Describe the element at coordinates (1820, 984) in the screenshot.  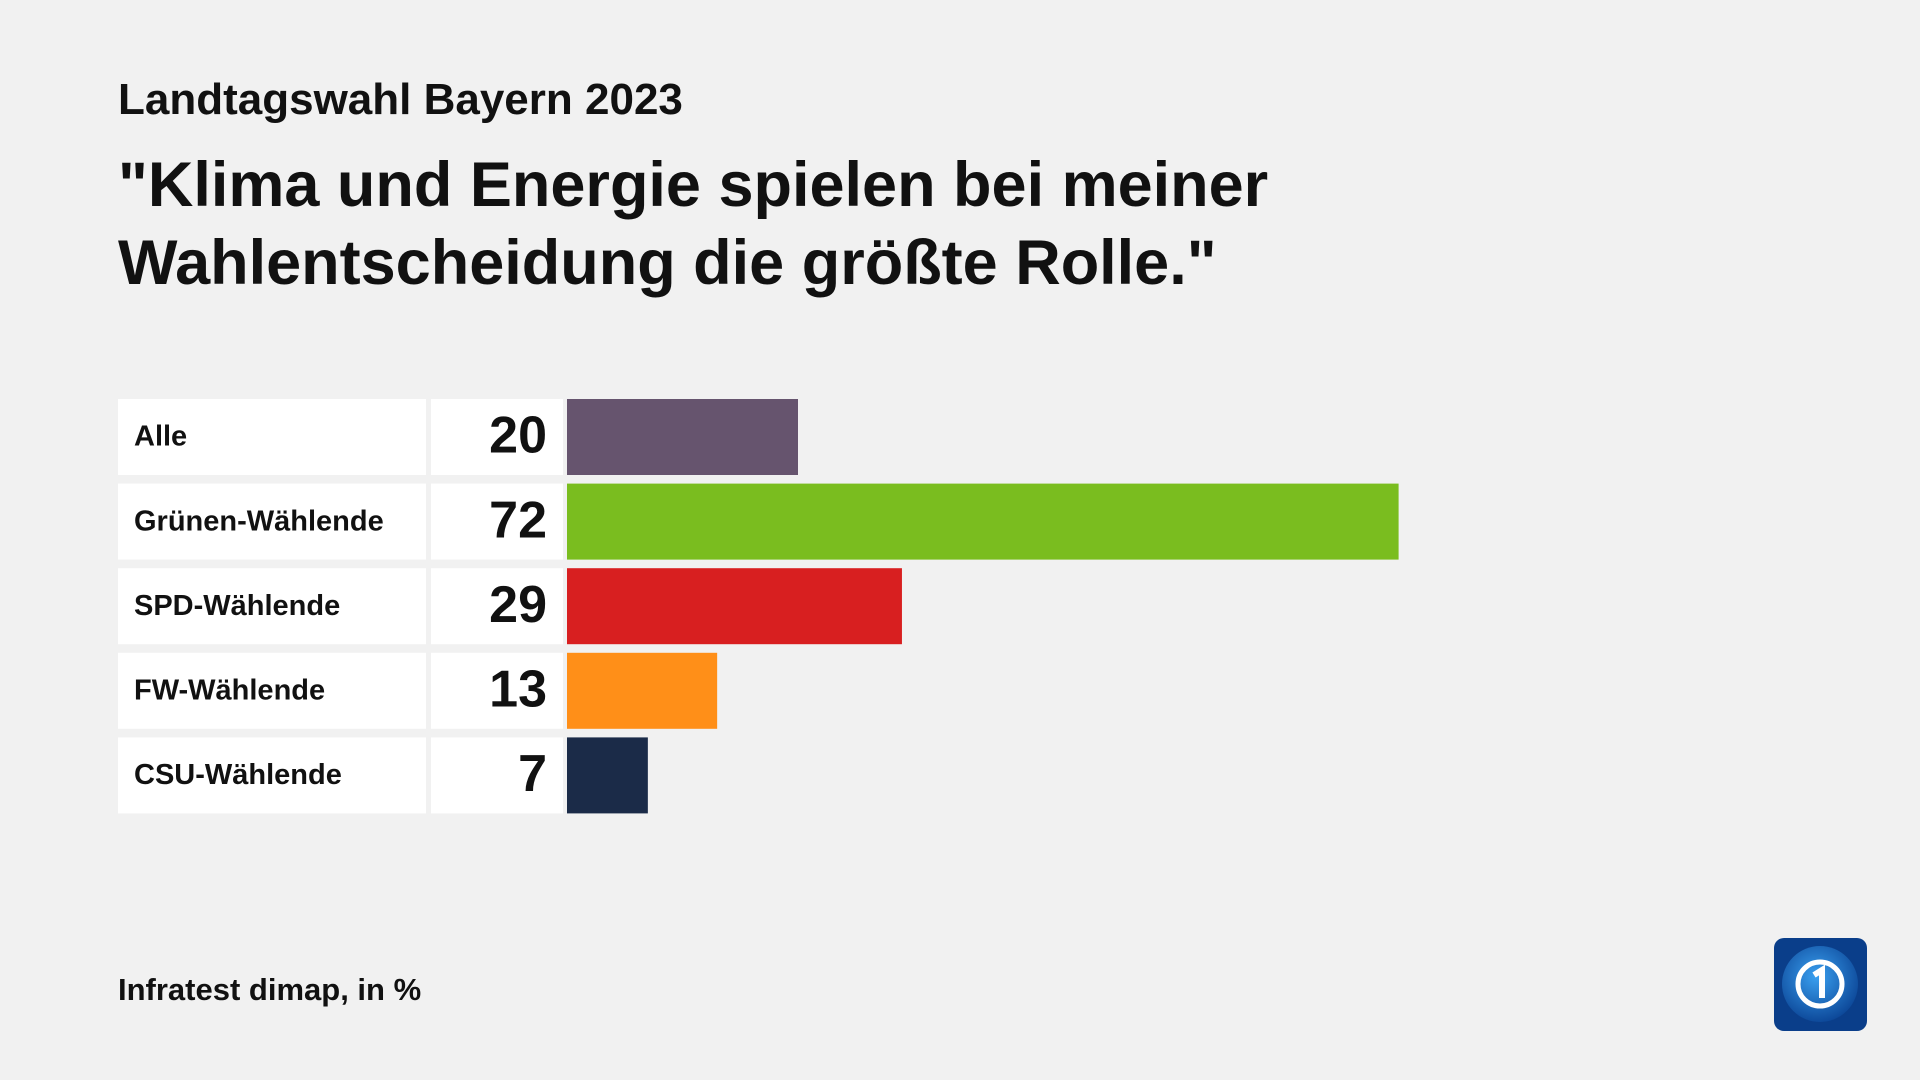
I see `logo` at that location.